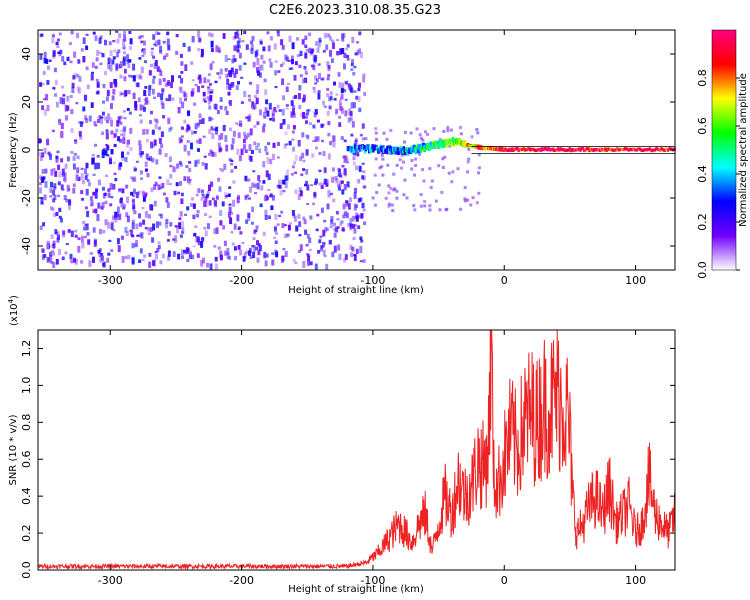  Describe the element at coordinates (26, 349) in the screenshot. I see `y-tick-label: 1.2` at that location.